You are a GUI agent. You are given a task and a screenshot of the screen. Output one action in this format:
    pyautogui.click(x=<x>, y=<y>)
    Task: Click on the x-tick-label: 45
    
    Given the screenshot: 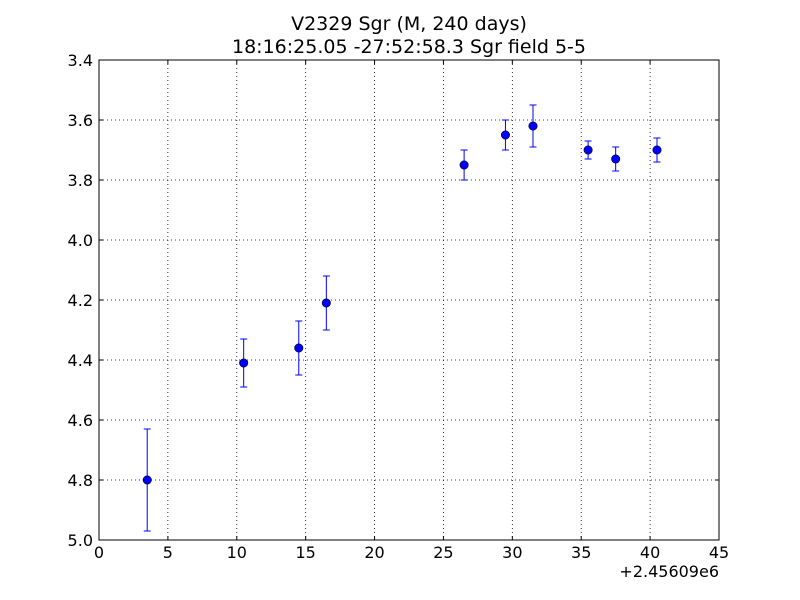 What is the action you would take?
    pyautogui.click(x=719, y=552)
    